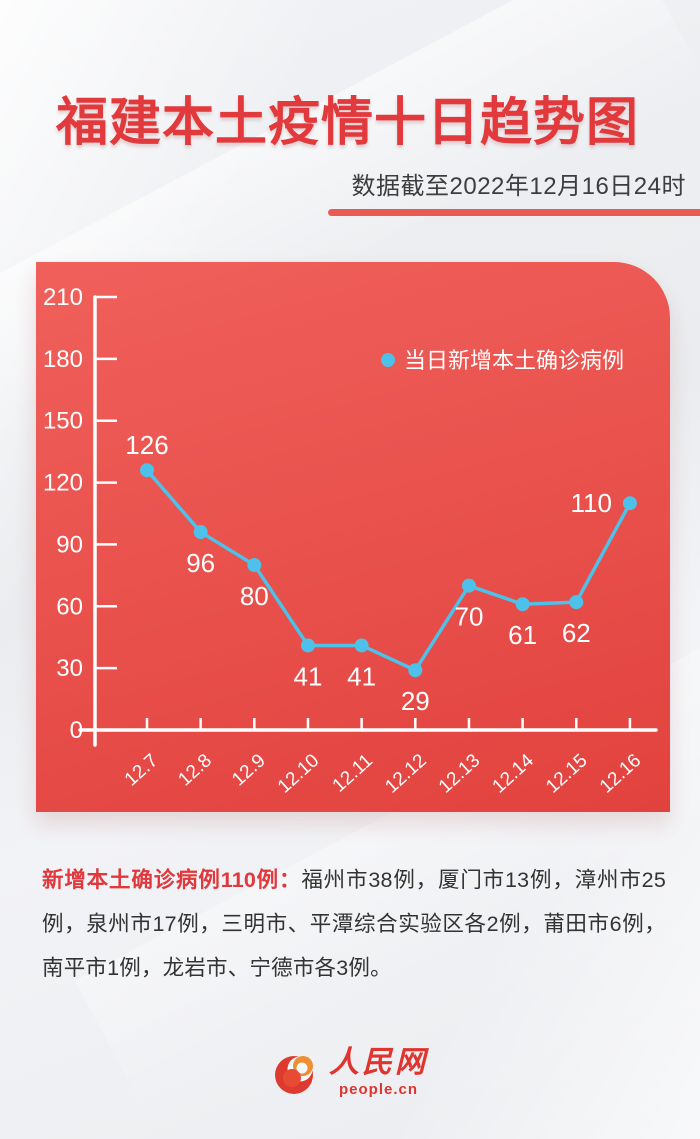 The width and height of the screenshot is (700, 1139). I want to click on y-tick-label: 30, so click(69, 668).